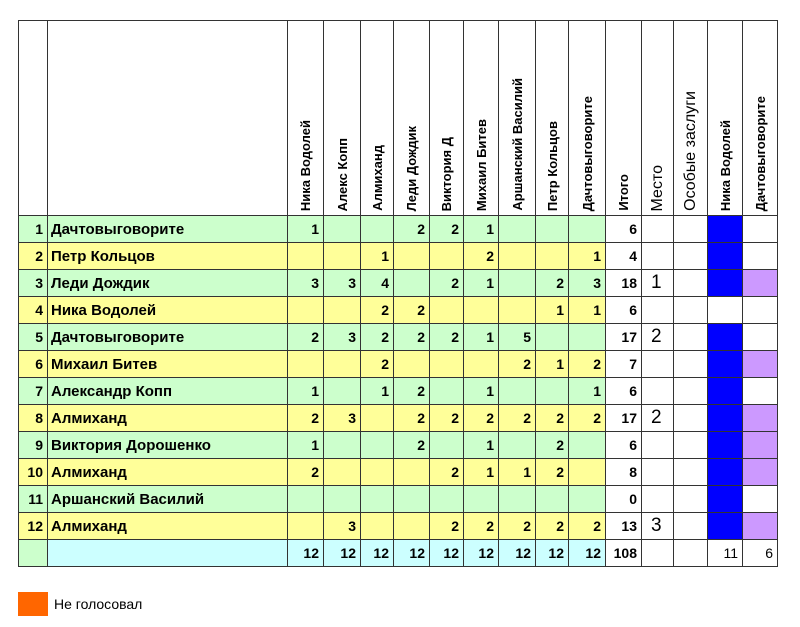 The image size is (800, 627). I want to click on column-header: Дачтовыговорите, so click(760, 118).